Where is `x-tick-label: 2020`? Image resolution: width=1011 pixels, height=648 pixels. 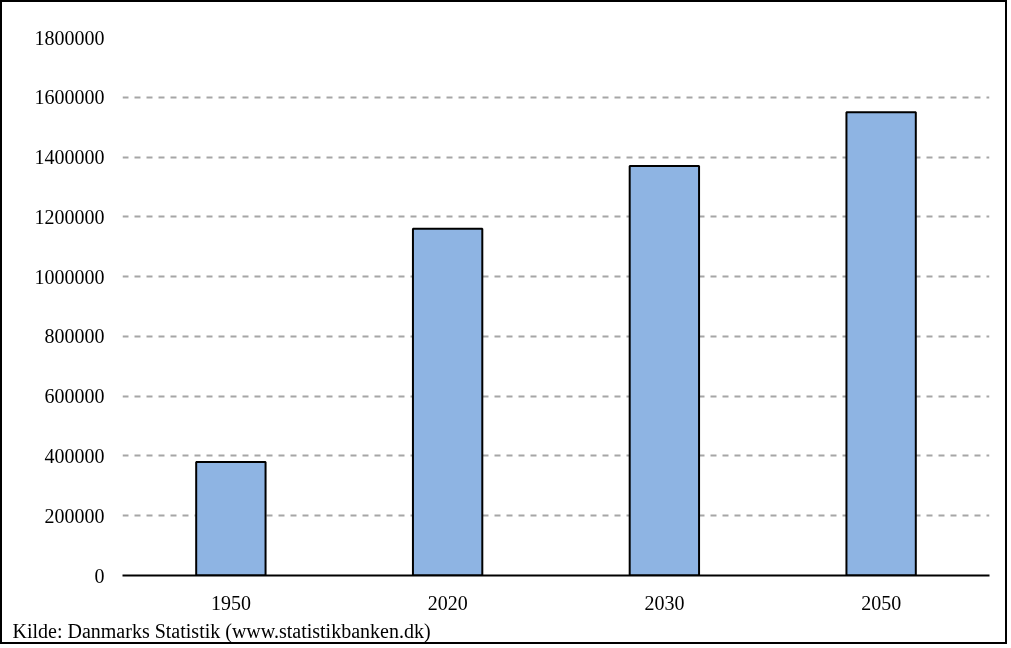
x-tick-label: 2020 is located at coordinates (447, 602).